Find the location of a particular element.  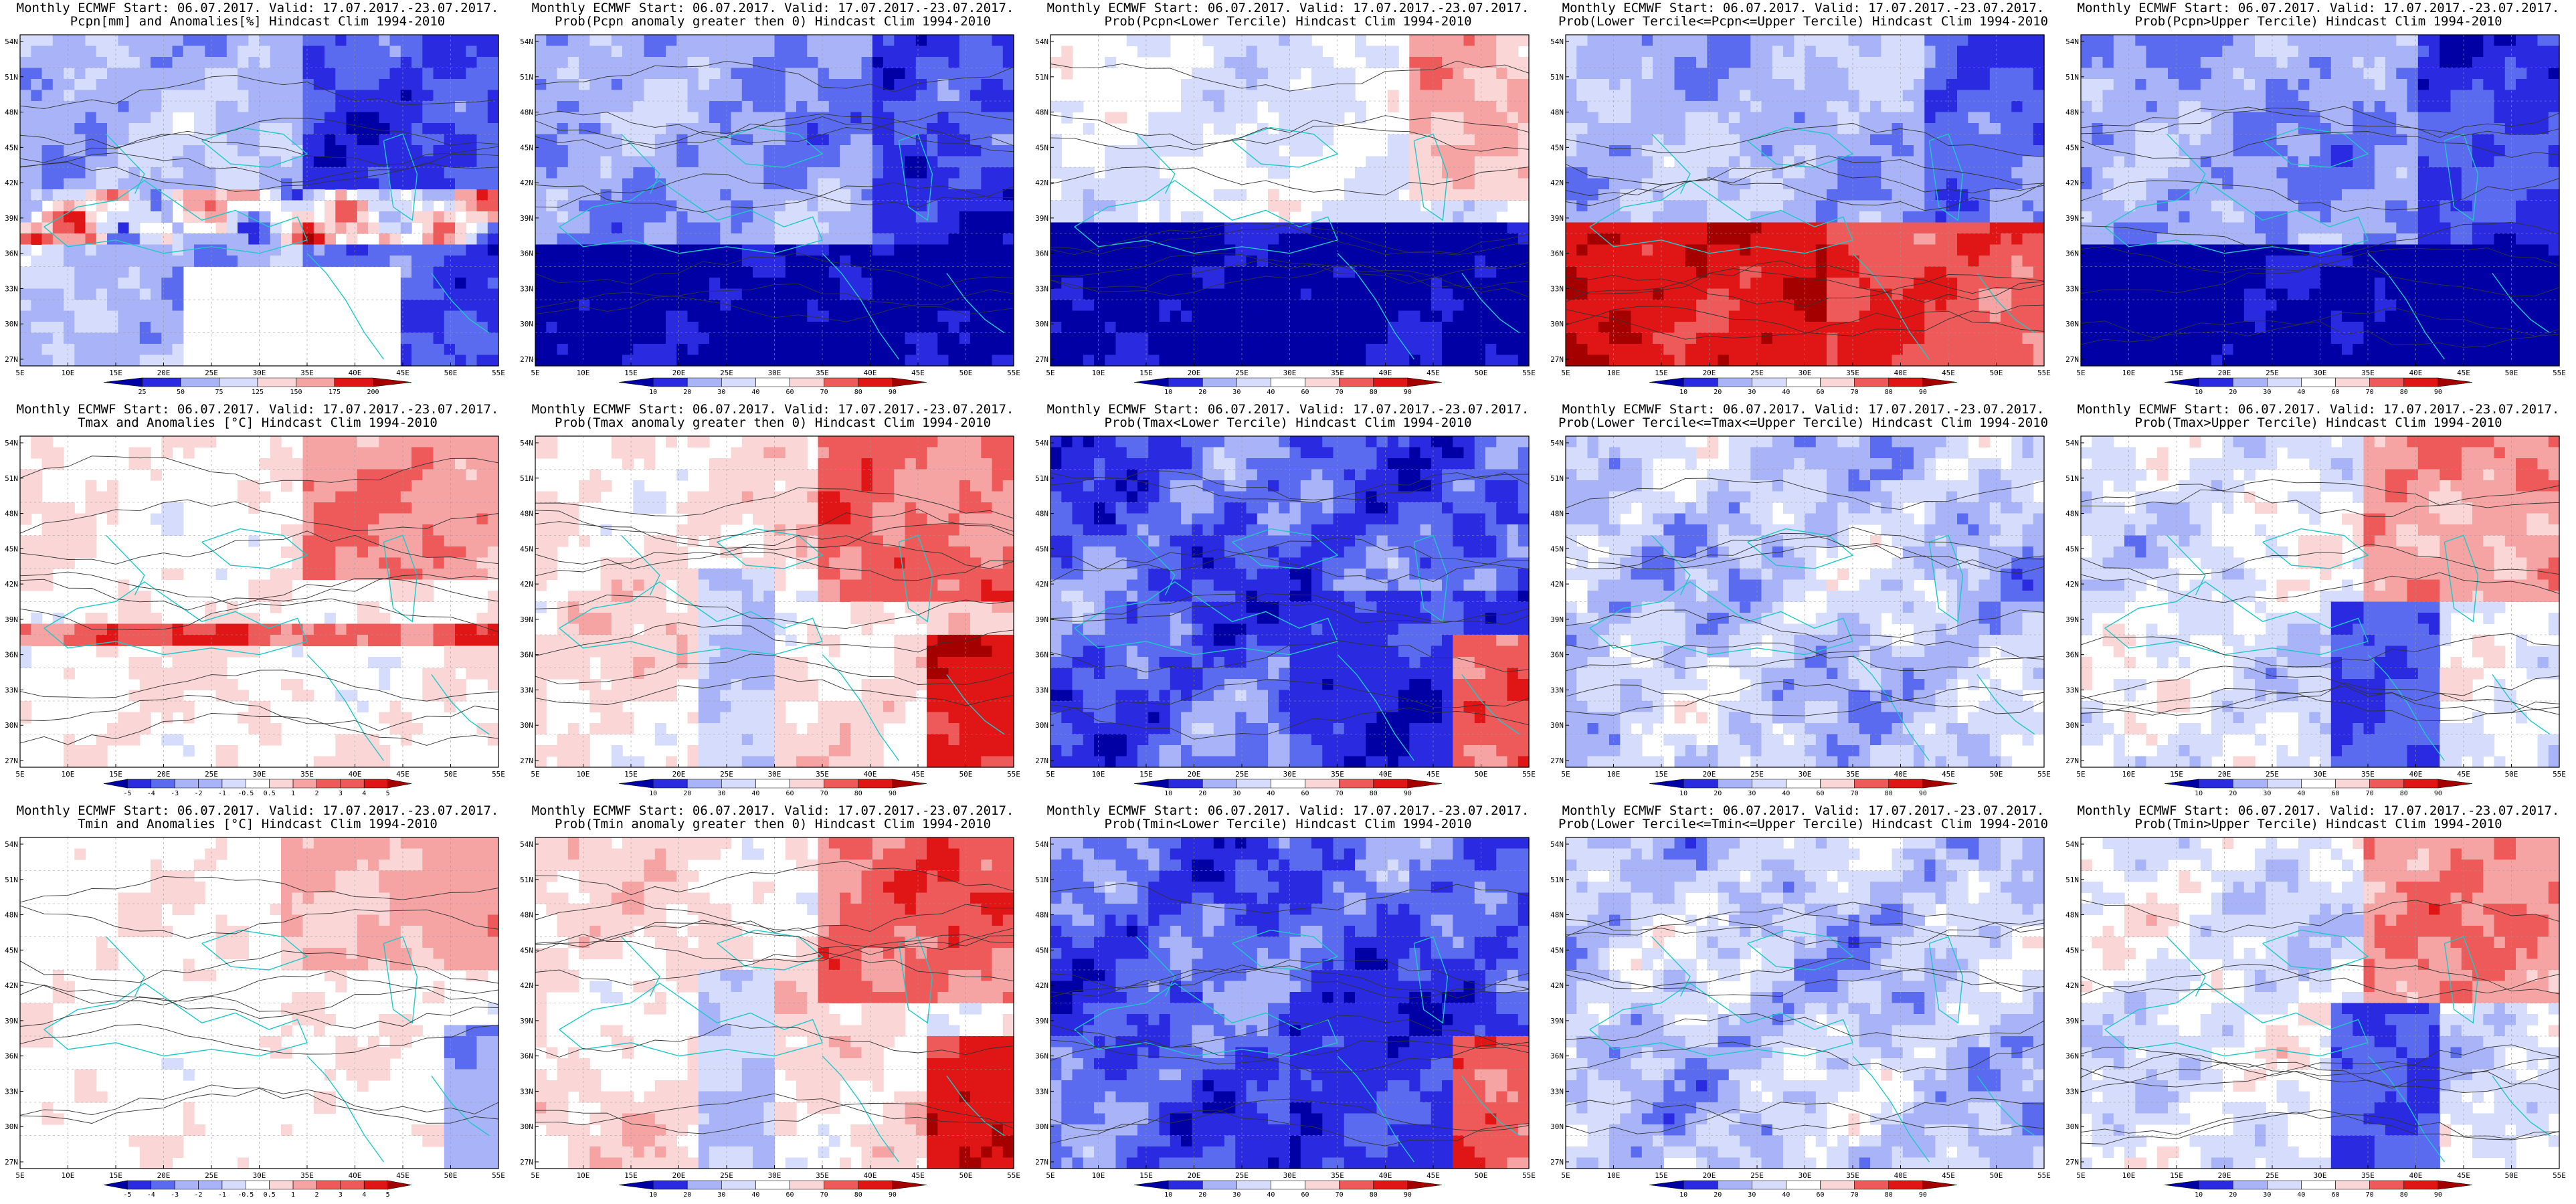

contour-line is located at coordinates (774, 76).